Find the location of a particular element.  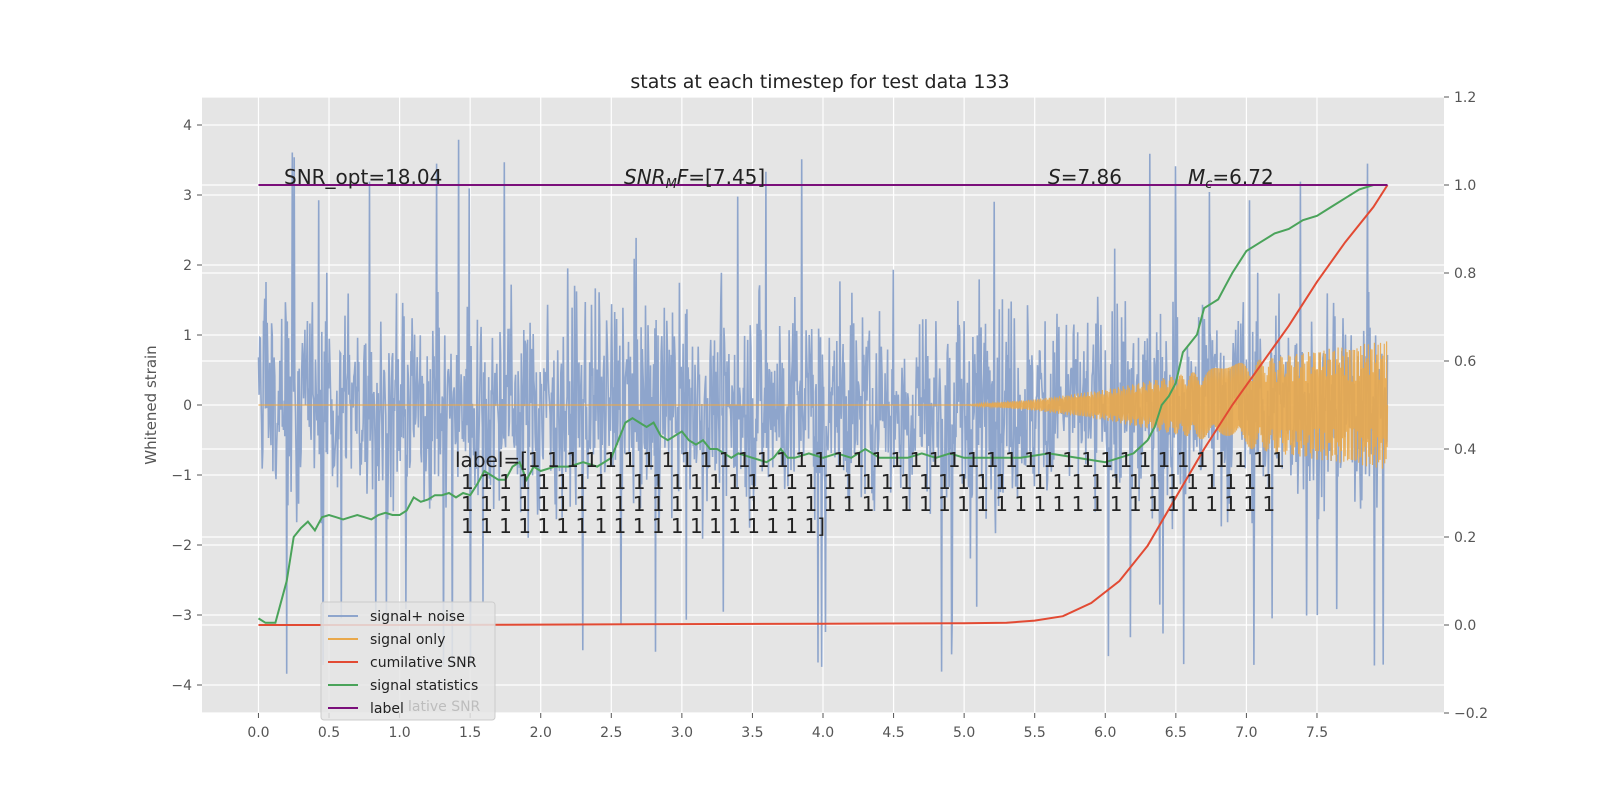

x-tick-label: 6.0 is located at coordinates (1105, 733).